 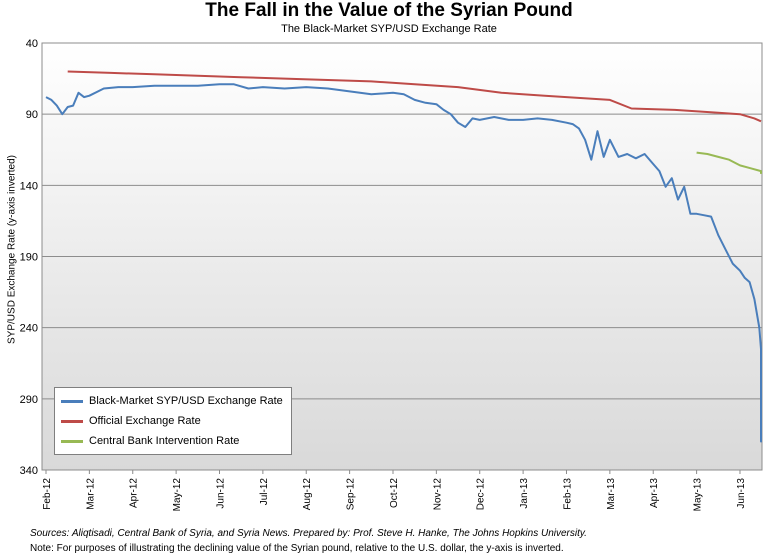 What do you see at coordinates (90, 494) in the screenshot?
I see `x-tick-label: Mar-12` at bounding box center [90, 494].